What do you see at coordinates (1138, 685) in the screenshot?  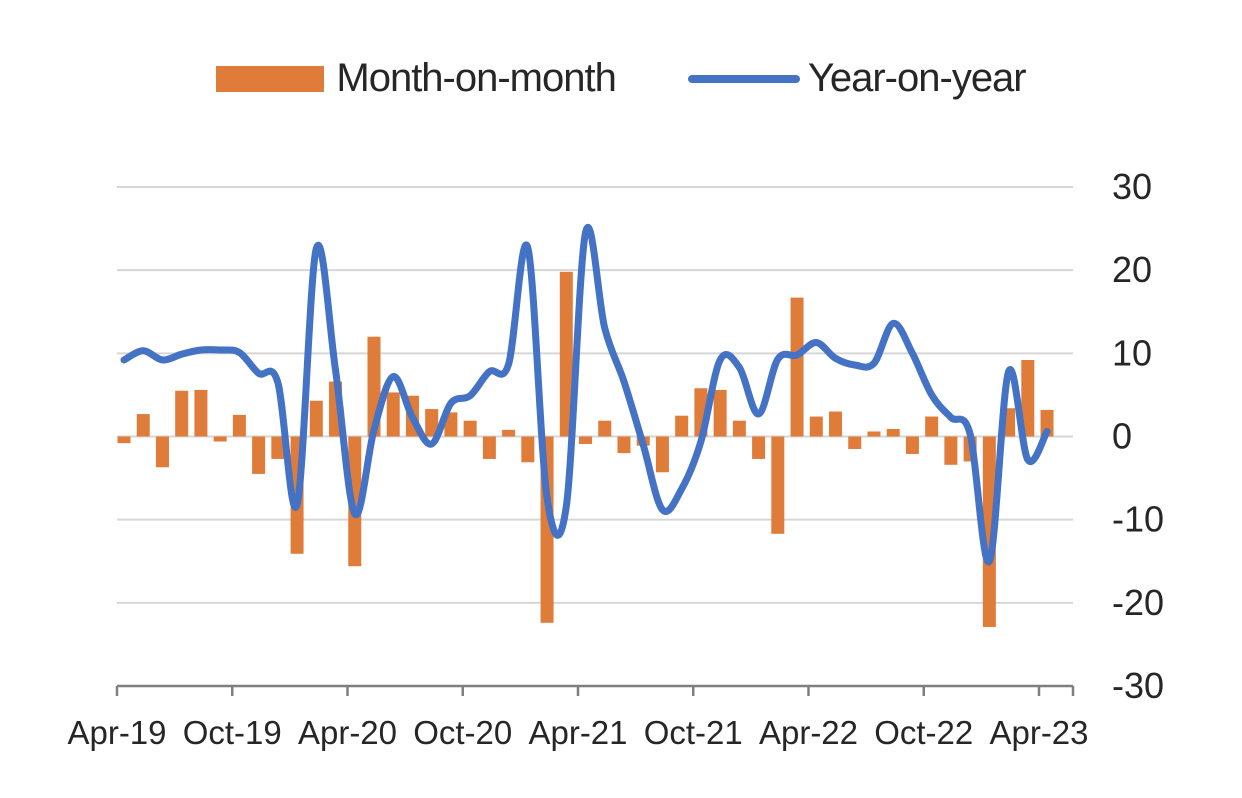 I see `y-tick-label: -30` at bounding box center [1138, 685].